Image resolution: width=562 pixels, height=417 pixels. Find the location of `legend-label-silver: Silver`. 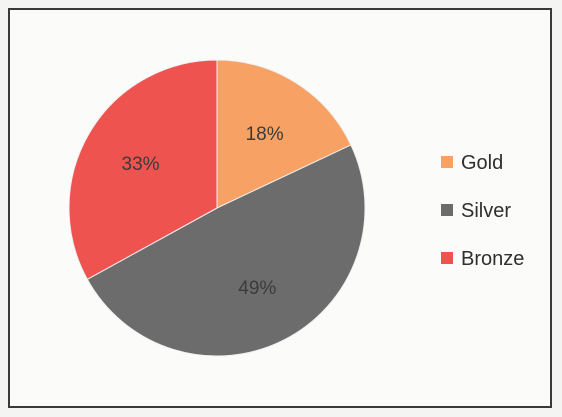

legend-label-silver: Silver is located at coordinates (486, 211).